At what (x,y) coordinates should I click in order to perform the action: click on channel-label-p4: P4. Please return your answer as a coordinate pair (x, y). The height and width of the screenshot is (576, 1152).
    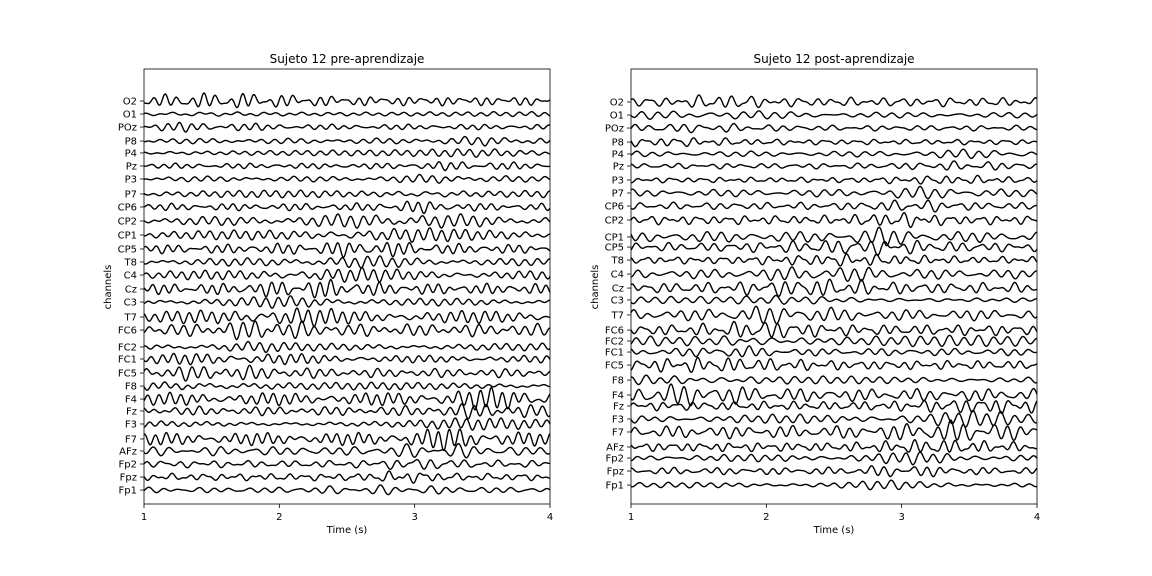
    Looking at the image, I should click on (618, 154).